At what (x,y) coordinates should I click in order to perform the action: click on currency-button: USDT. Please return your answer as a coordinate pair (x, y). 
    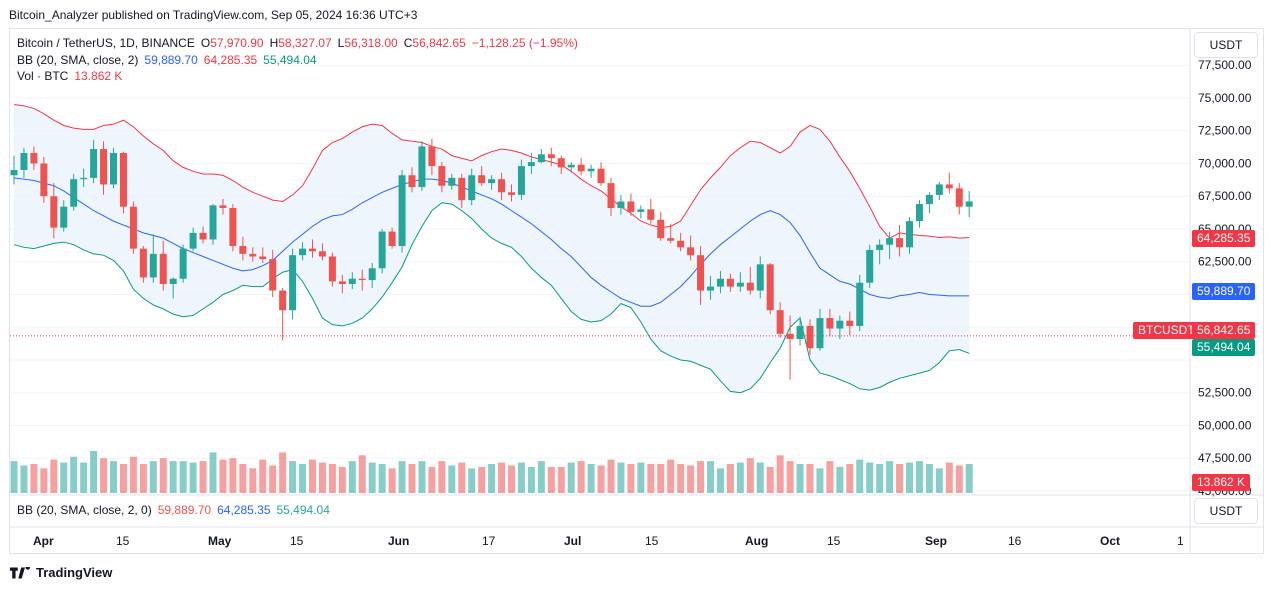
    Looking at the image, I should click on (1226, 45).